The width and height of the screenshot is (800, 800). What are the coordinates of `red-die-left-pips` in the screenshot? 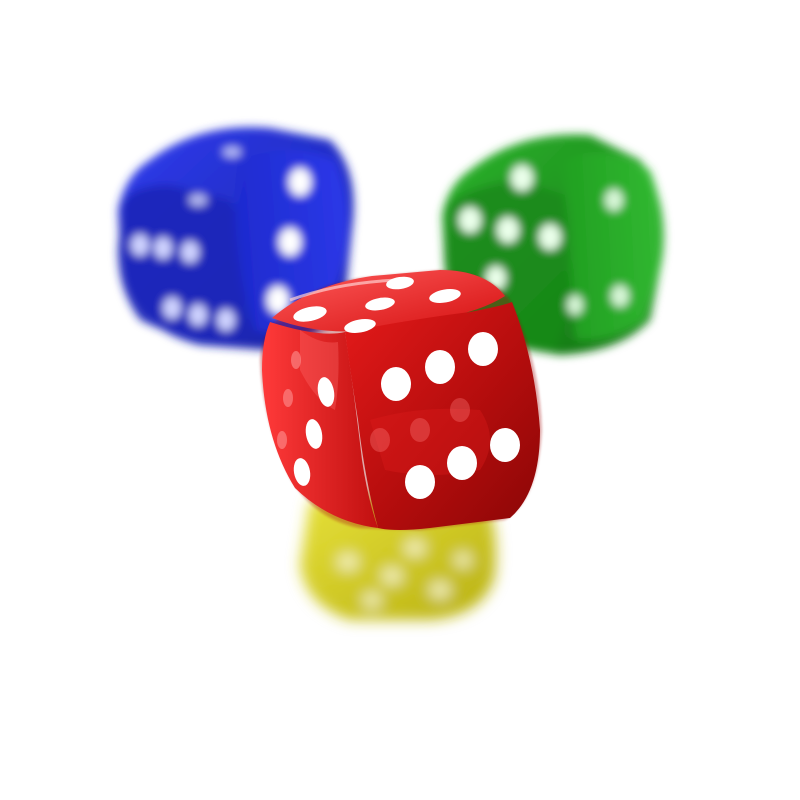 It's located at (314, 431).